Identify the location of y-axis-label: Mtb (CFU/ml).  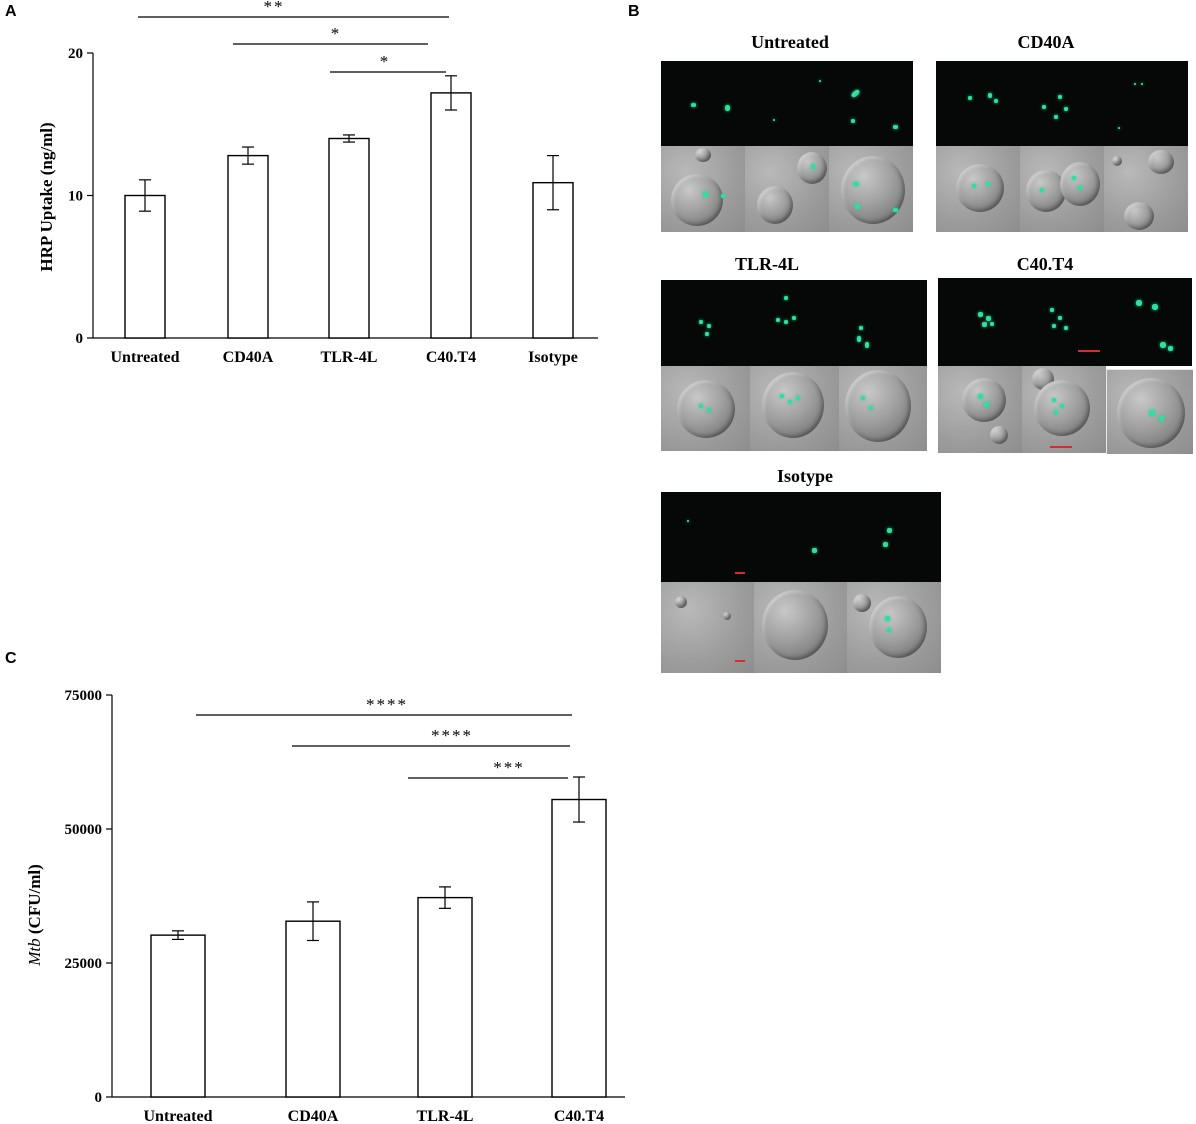
(34, 915).